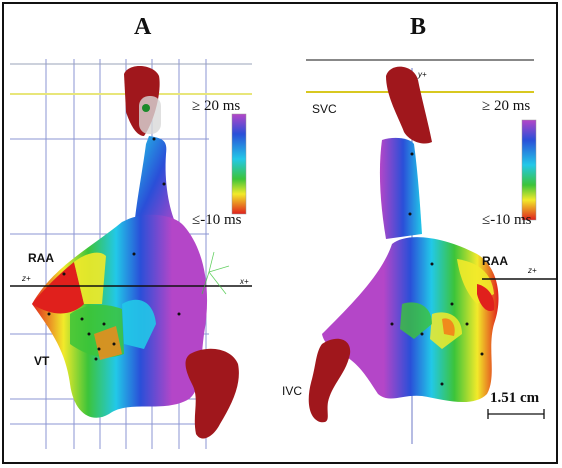  I want to click on scale-bar, so click(516, 414).